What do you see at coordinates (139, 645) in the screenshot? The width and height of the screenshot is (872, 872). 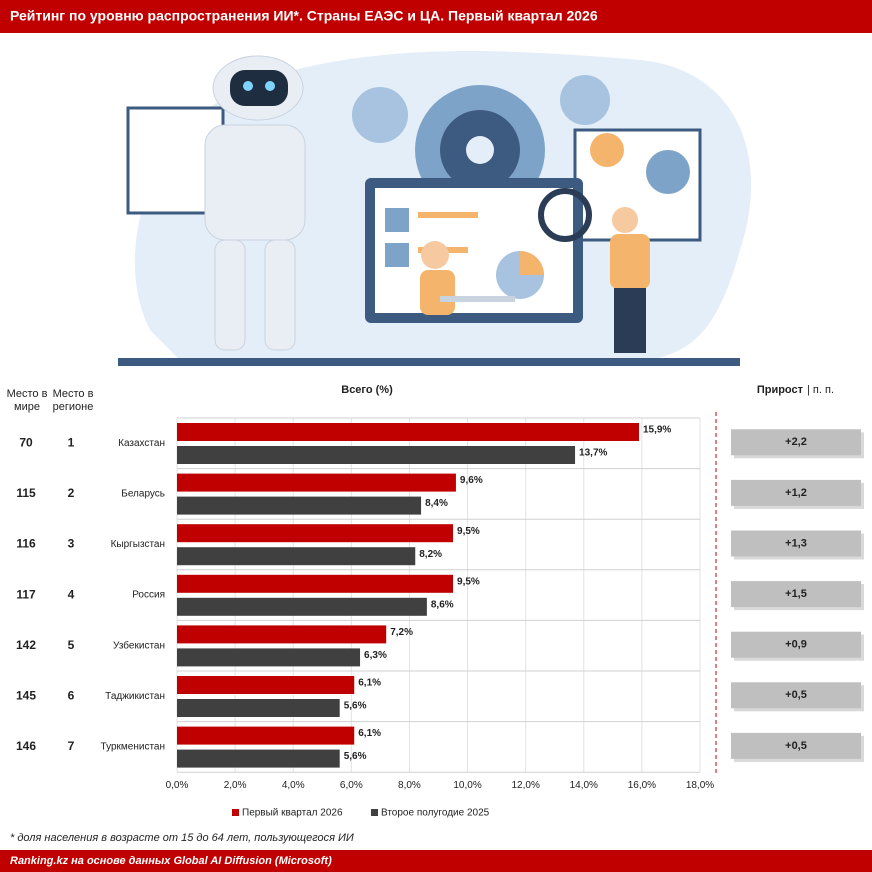 I see `category-label: Узбекистан` at bounding box center [139, 645].